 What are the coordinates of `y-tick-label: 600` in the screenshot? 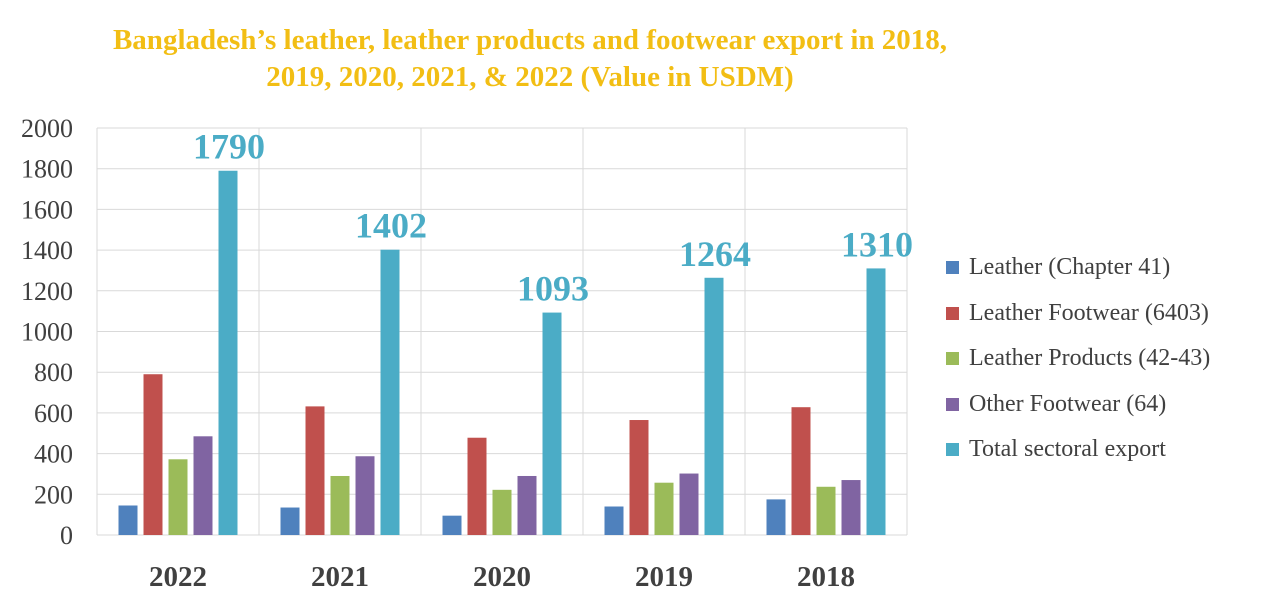 It's located at (53, 413).